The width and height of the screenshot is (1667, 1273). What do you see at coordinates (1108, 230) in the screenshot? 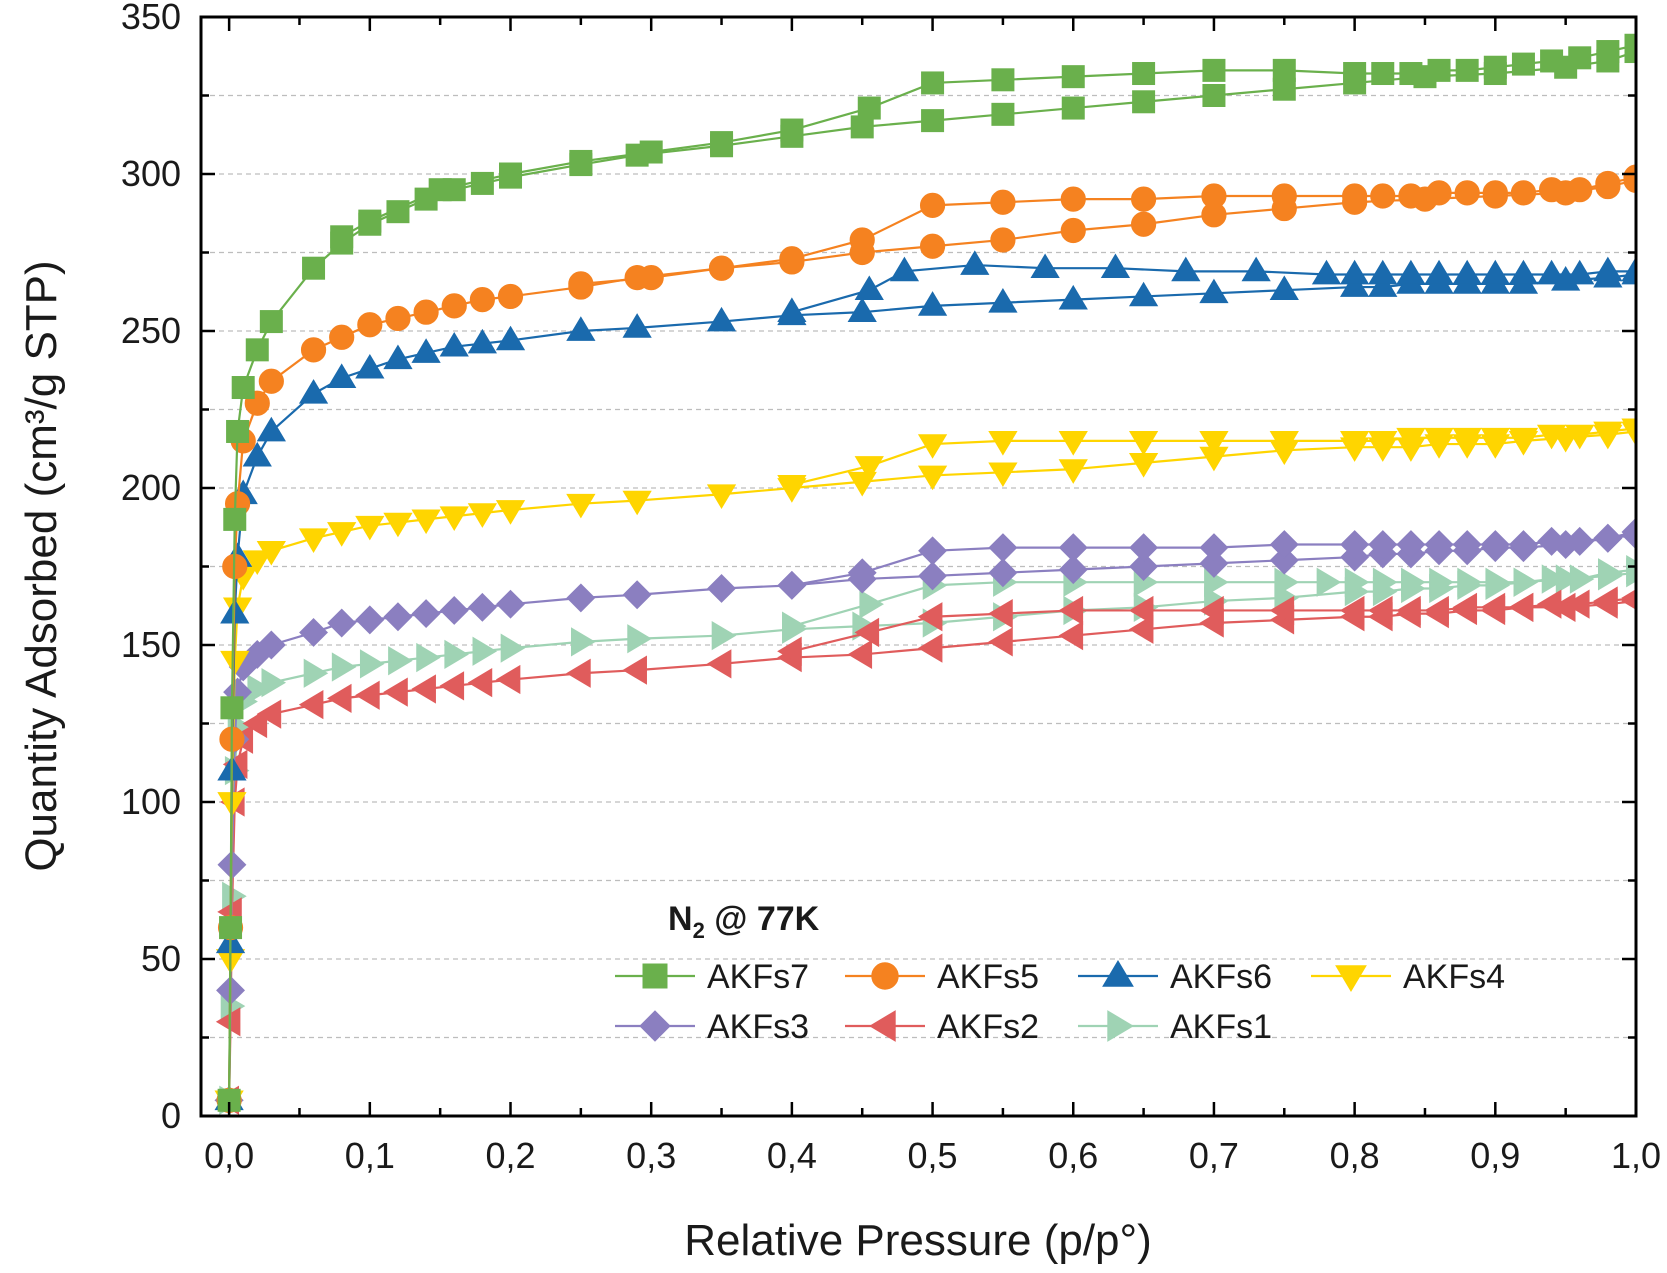
I see `series-line-desorption` at bounding box center [1108, 230].